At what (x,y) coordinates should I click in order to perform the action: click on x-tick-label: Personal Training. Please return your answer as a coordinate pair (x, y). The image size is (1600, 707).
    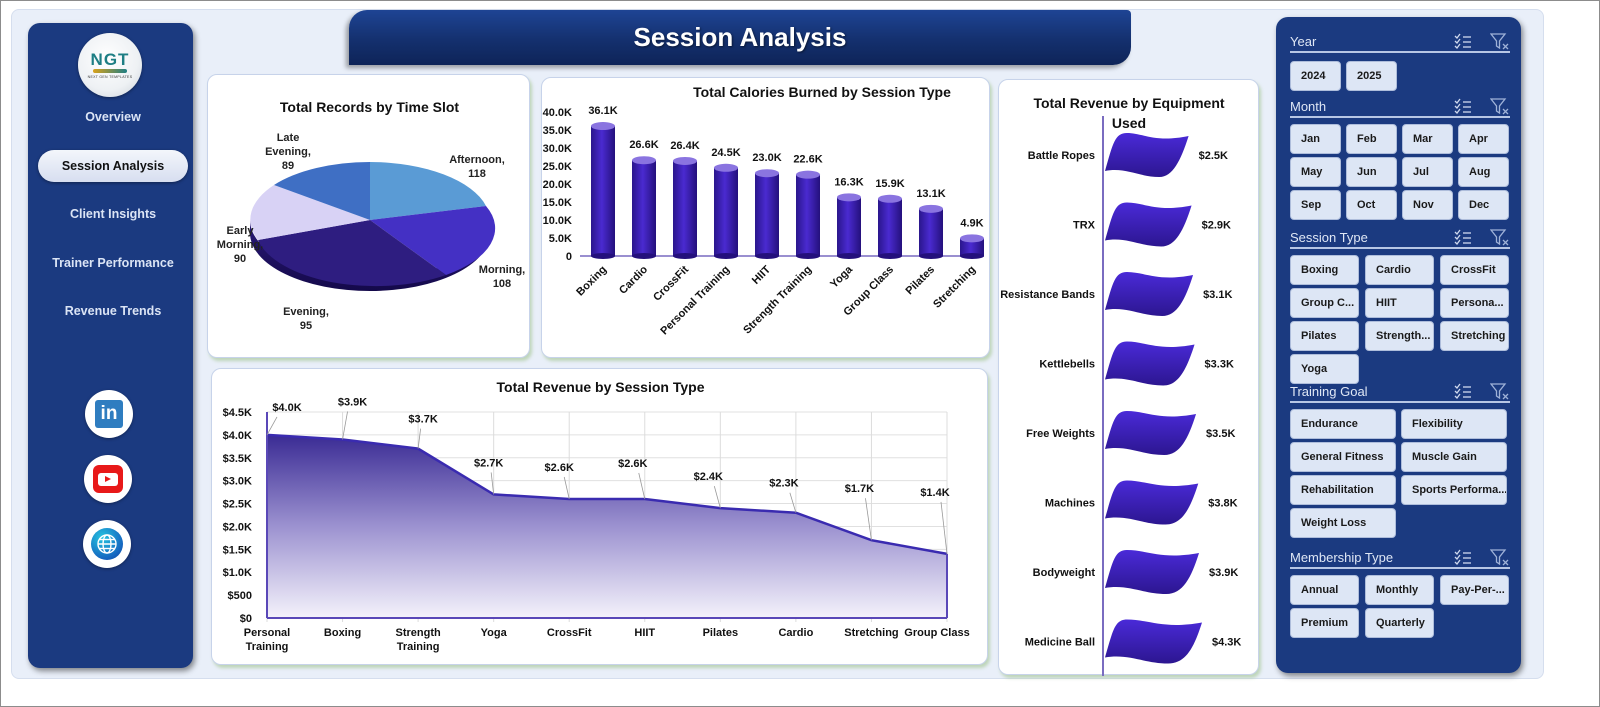
    Looking at the image, I should click on (695, 301).